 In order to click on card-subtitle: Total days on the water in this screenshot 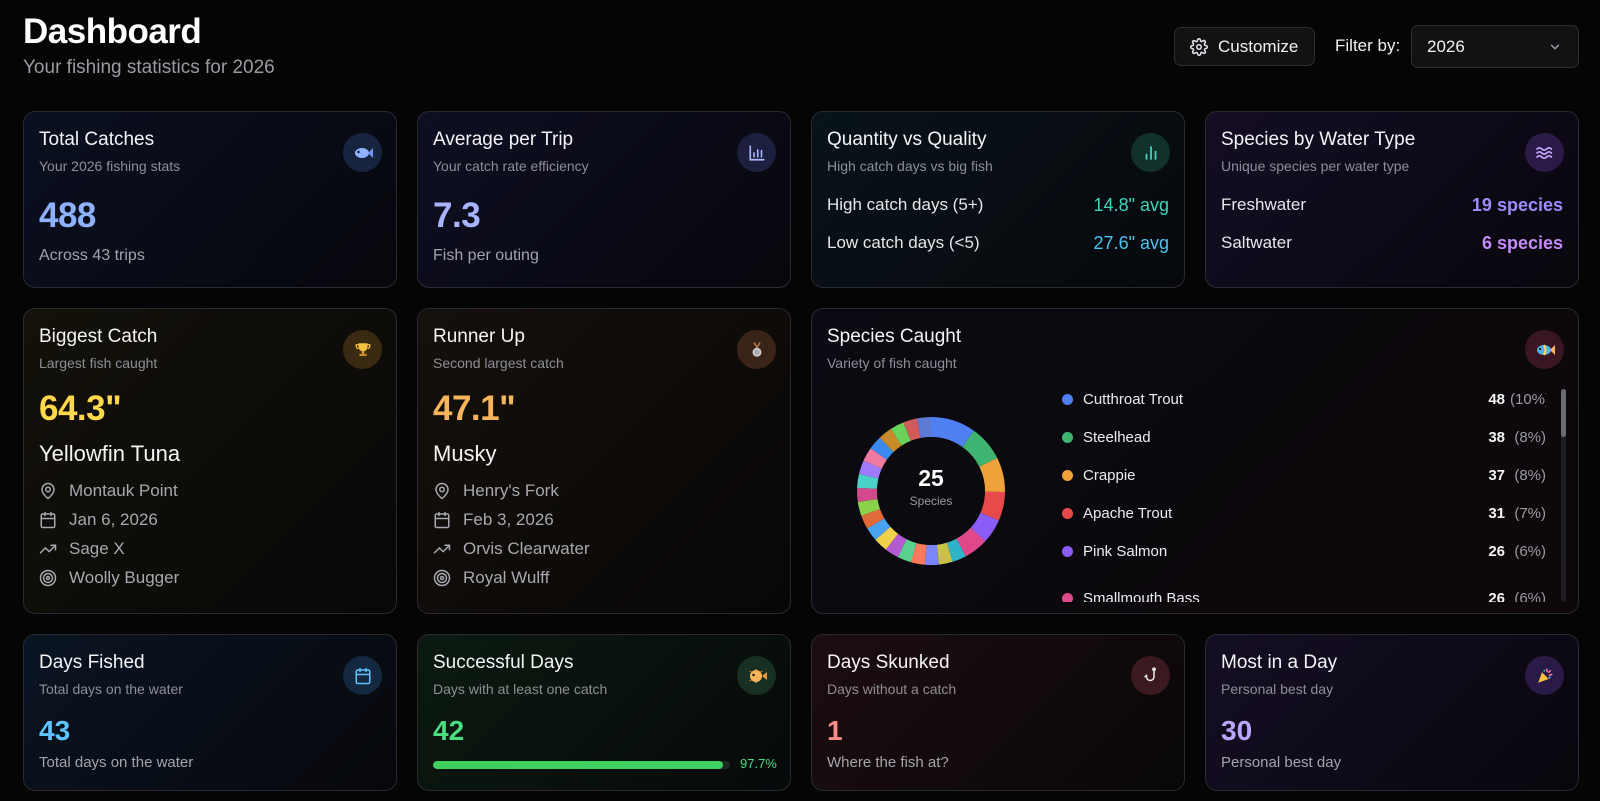, I will do `click(111, 689)`.